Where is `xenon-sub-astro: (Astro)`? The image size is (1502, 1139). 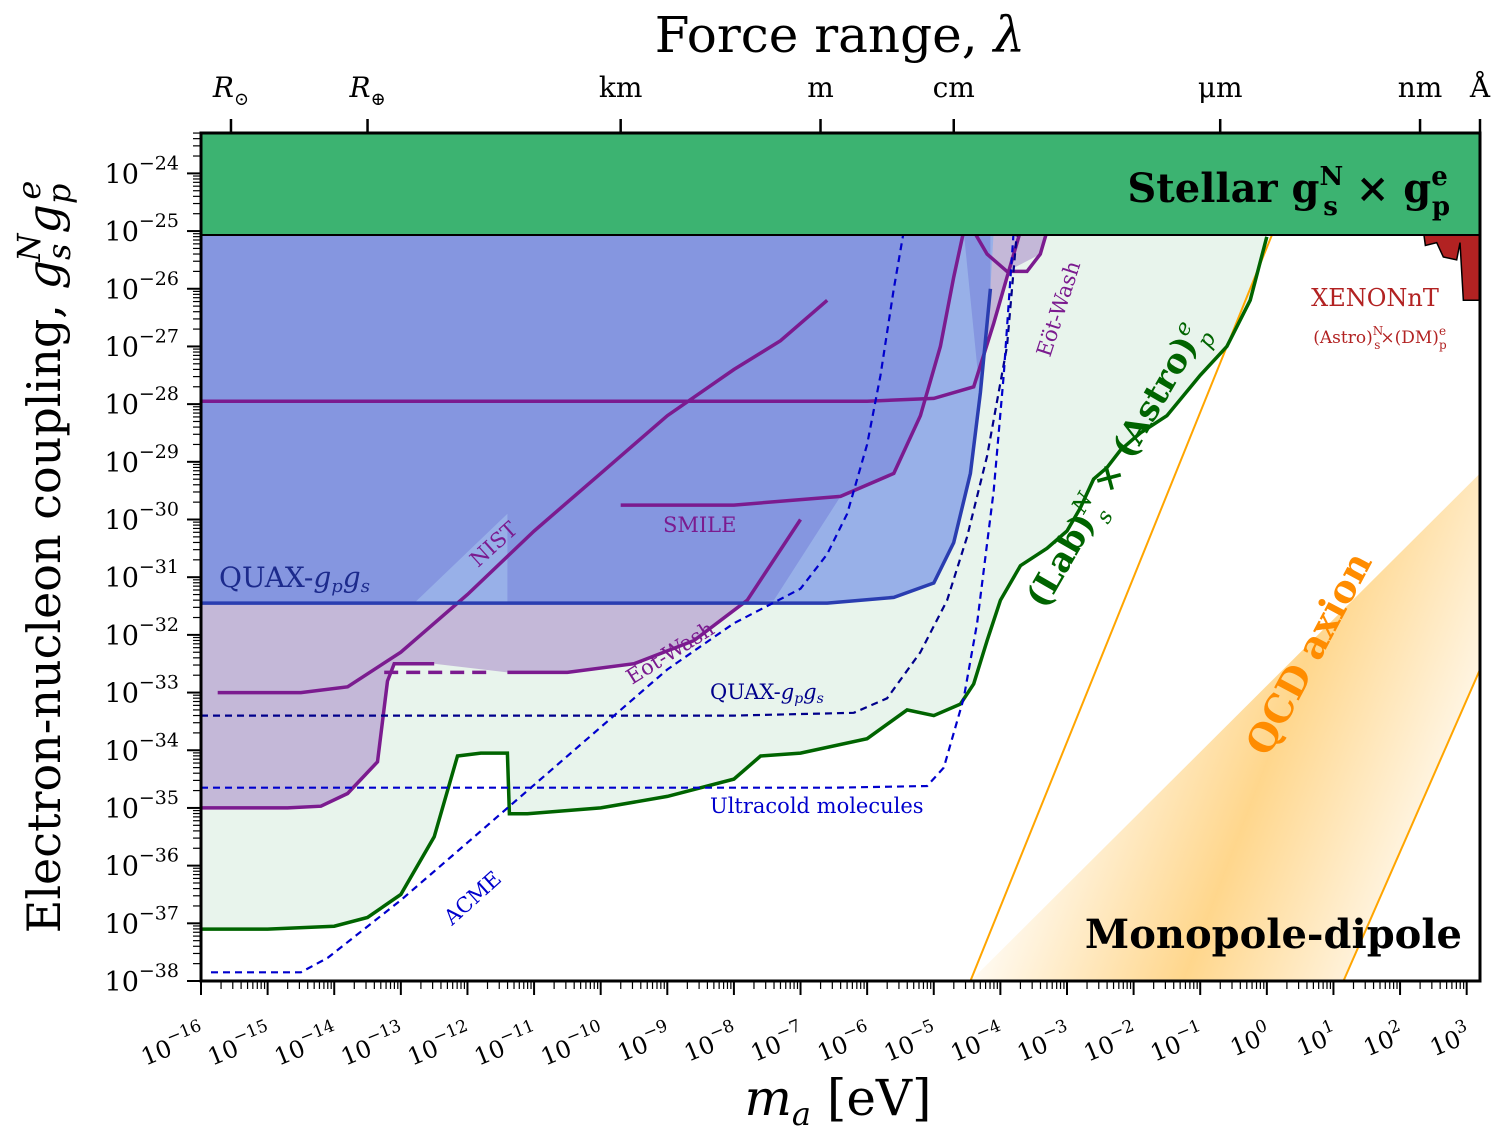 xenon-sub-astro: (Astro) is located at coordinates (1342, 338).